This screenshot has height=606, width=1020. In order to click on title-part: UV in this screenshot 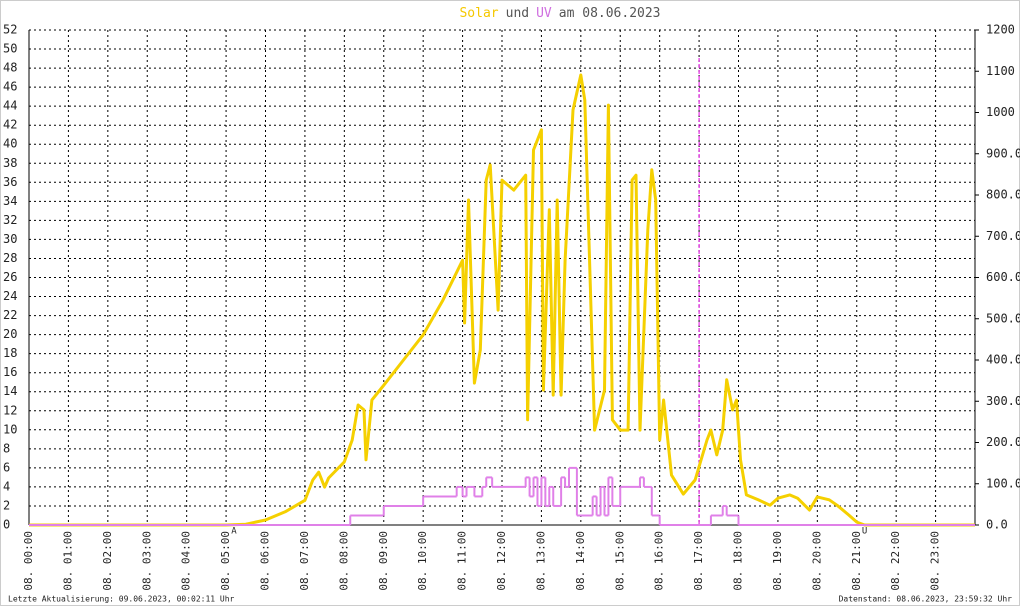, I will do `click(544, 13)`.